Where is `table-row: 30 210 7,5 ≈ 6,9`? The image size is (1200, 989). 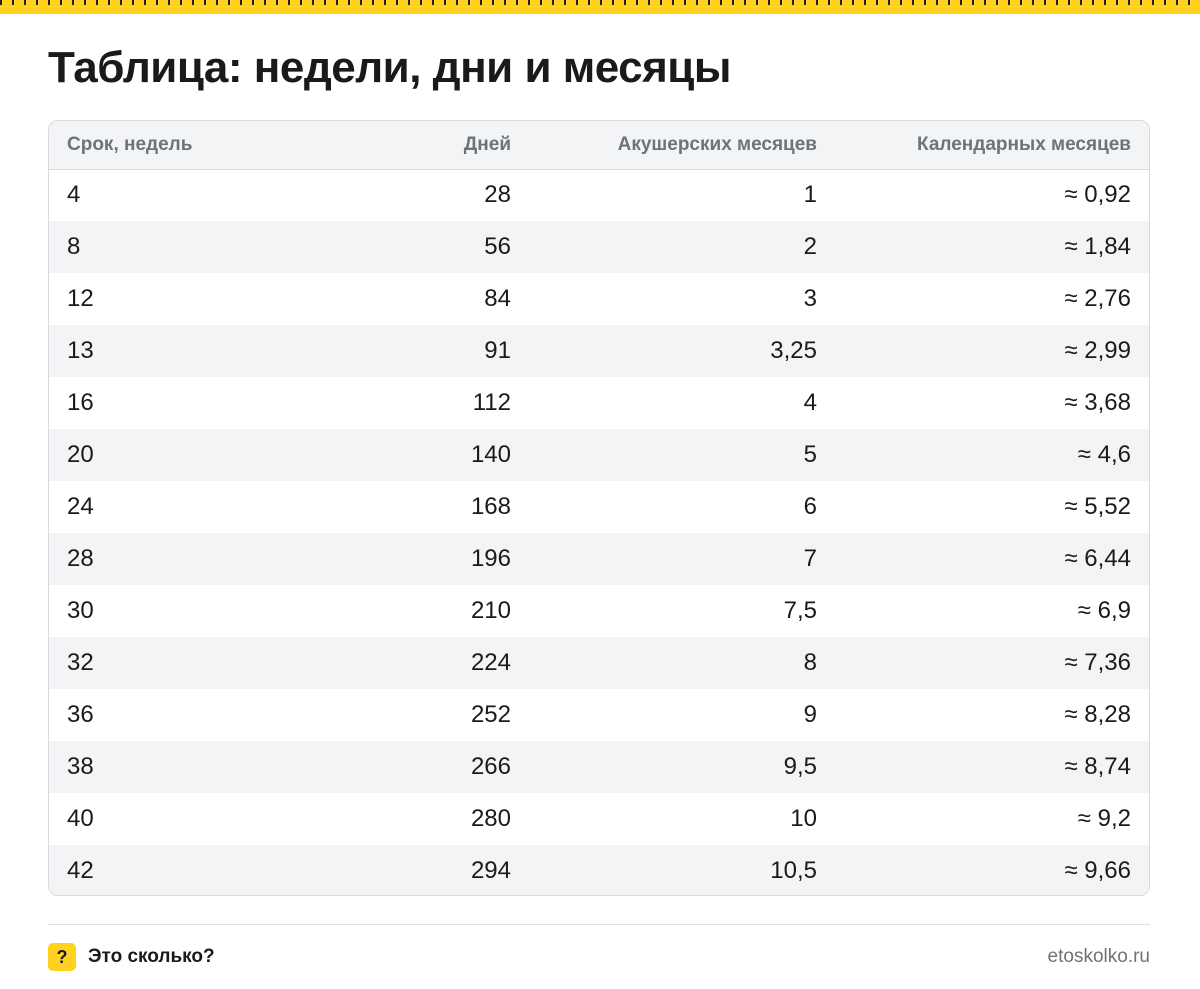 table-row: 30 210 7,5 ≈ 6,9 is located at coordinates (599, 611).